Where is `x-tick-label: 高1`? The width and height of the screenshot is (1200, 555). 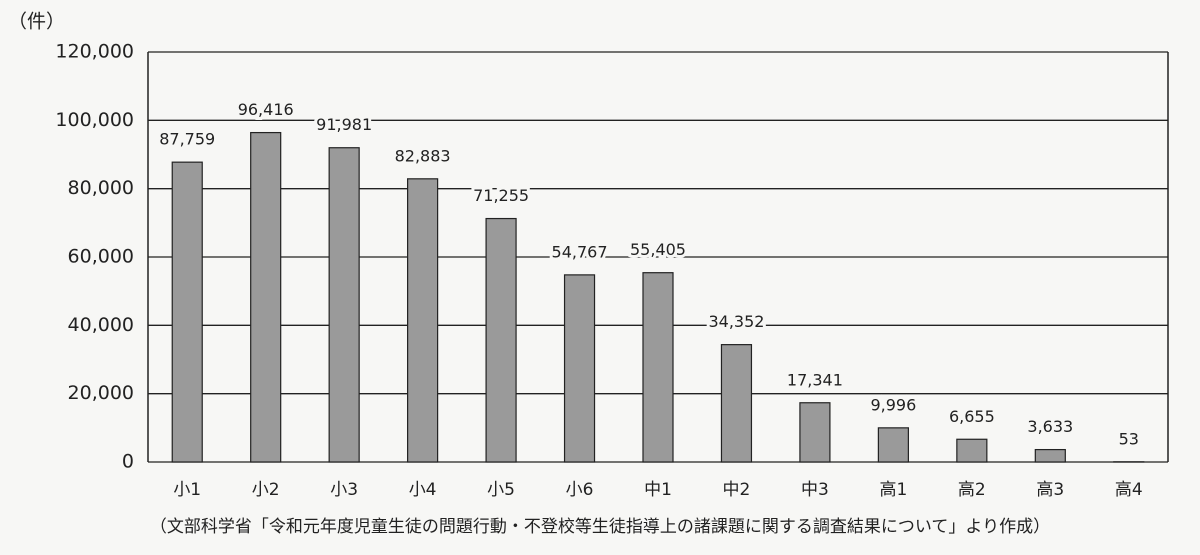
x-tick-label: 高1 is located at coordinates (893, 490).